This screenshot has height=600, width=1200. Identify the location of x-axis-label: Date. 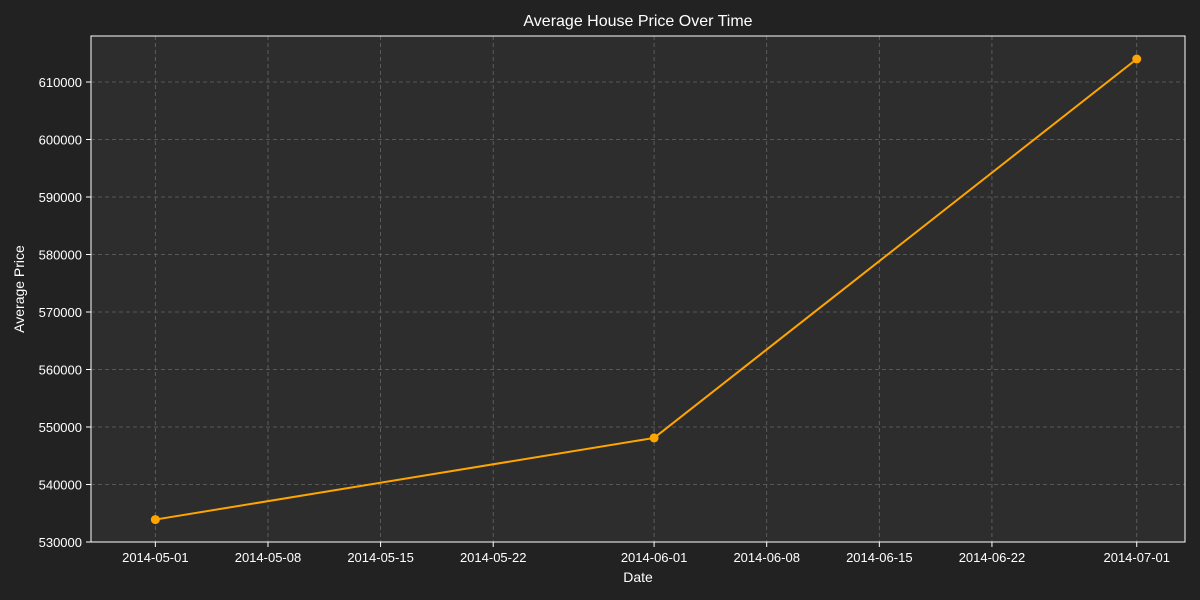
(638, 577).